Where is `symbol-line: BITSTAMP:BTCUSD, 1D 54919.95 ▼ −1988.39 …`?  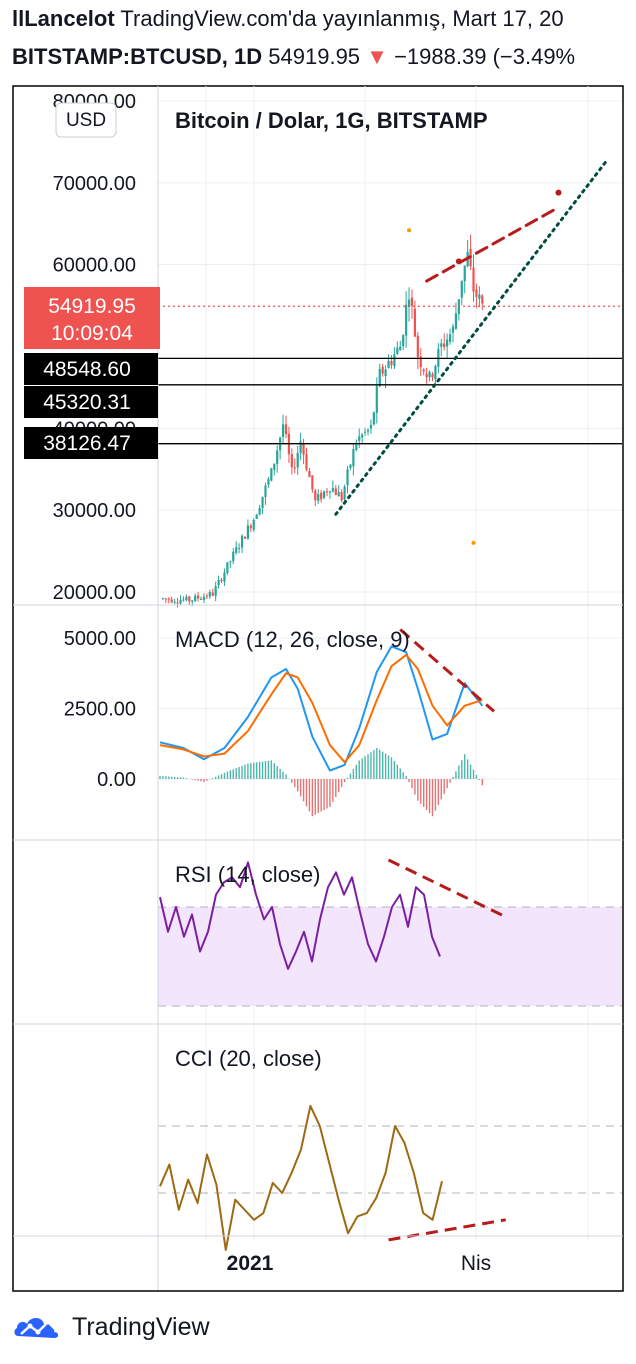 symbol-line: BITSTAMP:BTCUSD, 1D 54919.95 ▼ −1988.39 … is located at coordinates (293, 57).